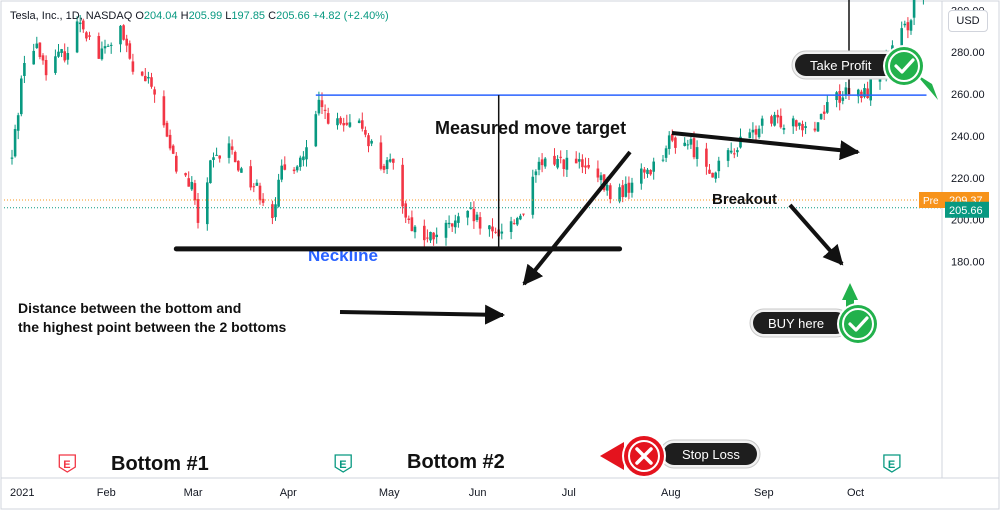  I want to click on earnings-marker-label: E, so click(66, 465).